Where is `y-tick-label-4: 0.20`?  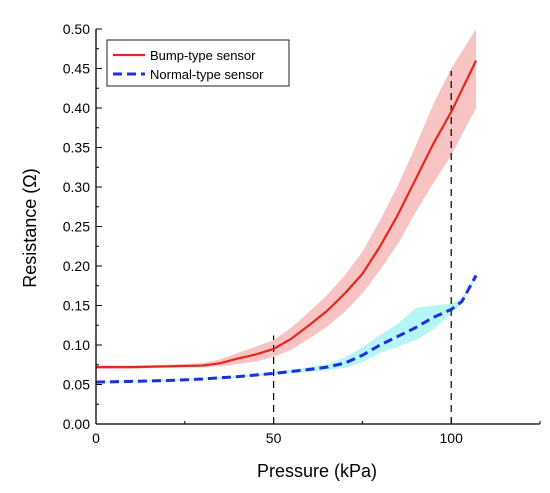
y-tick-label-4: 0.20 is located at coordinates (76, 266).